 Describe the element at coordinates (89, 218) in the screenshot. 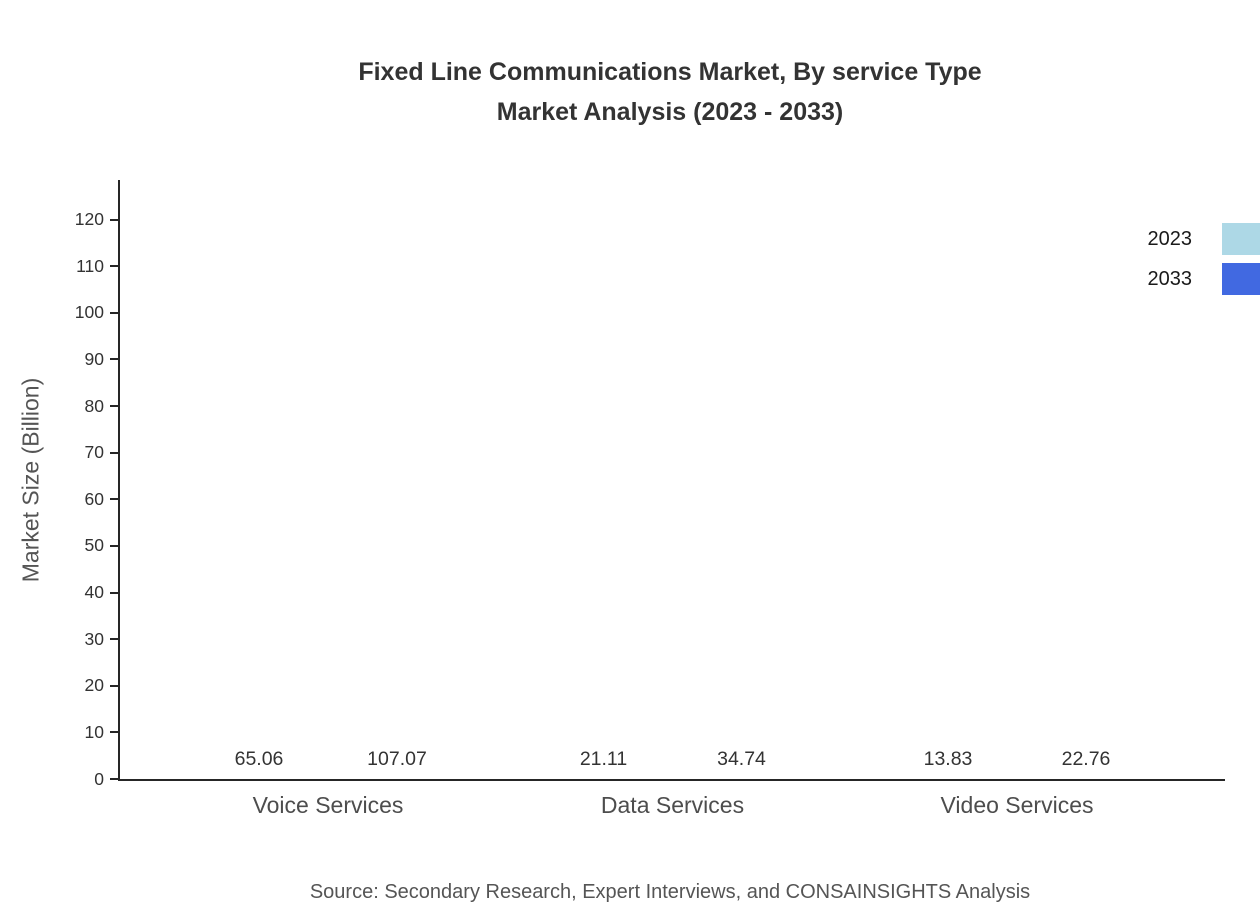

I see `y-tick-label-120: 120` at that location.